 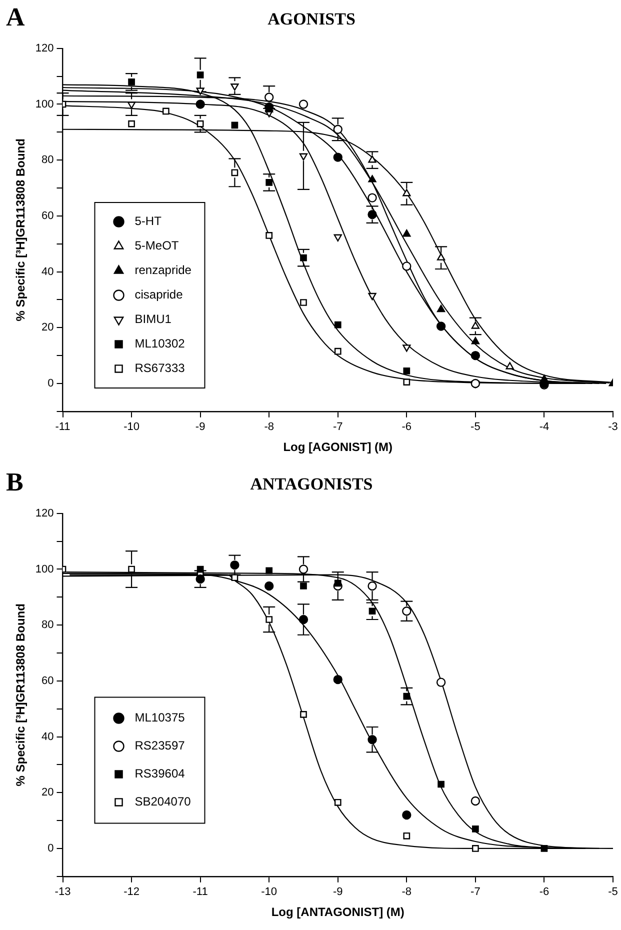 What do you see at coordinates (337, 912) in the screenshot?
I see `x-axis-title: Log [ANTAGONIST] (M)` at bounding box center [337, 912].